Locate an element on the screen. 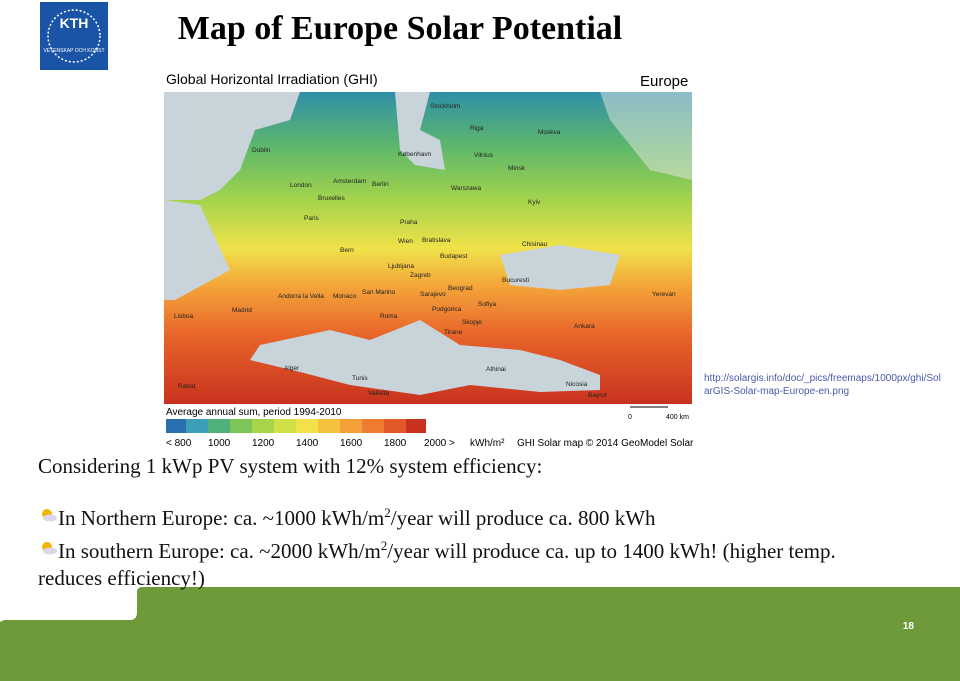  city-label: Amsterdam is located at coordinates (349, 181).